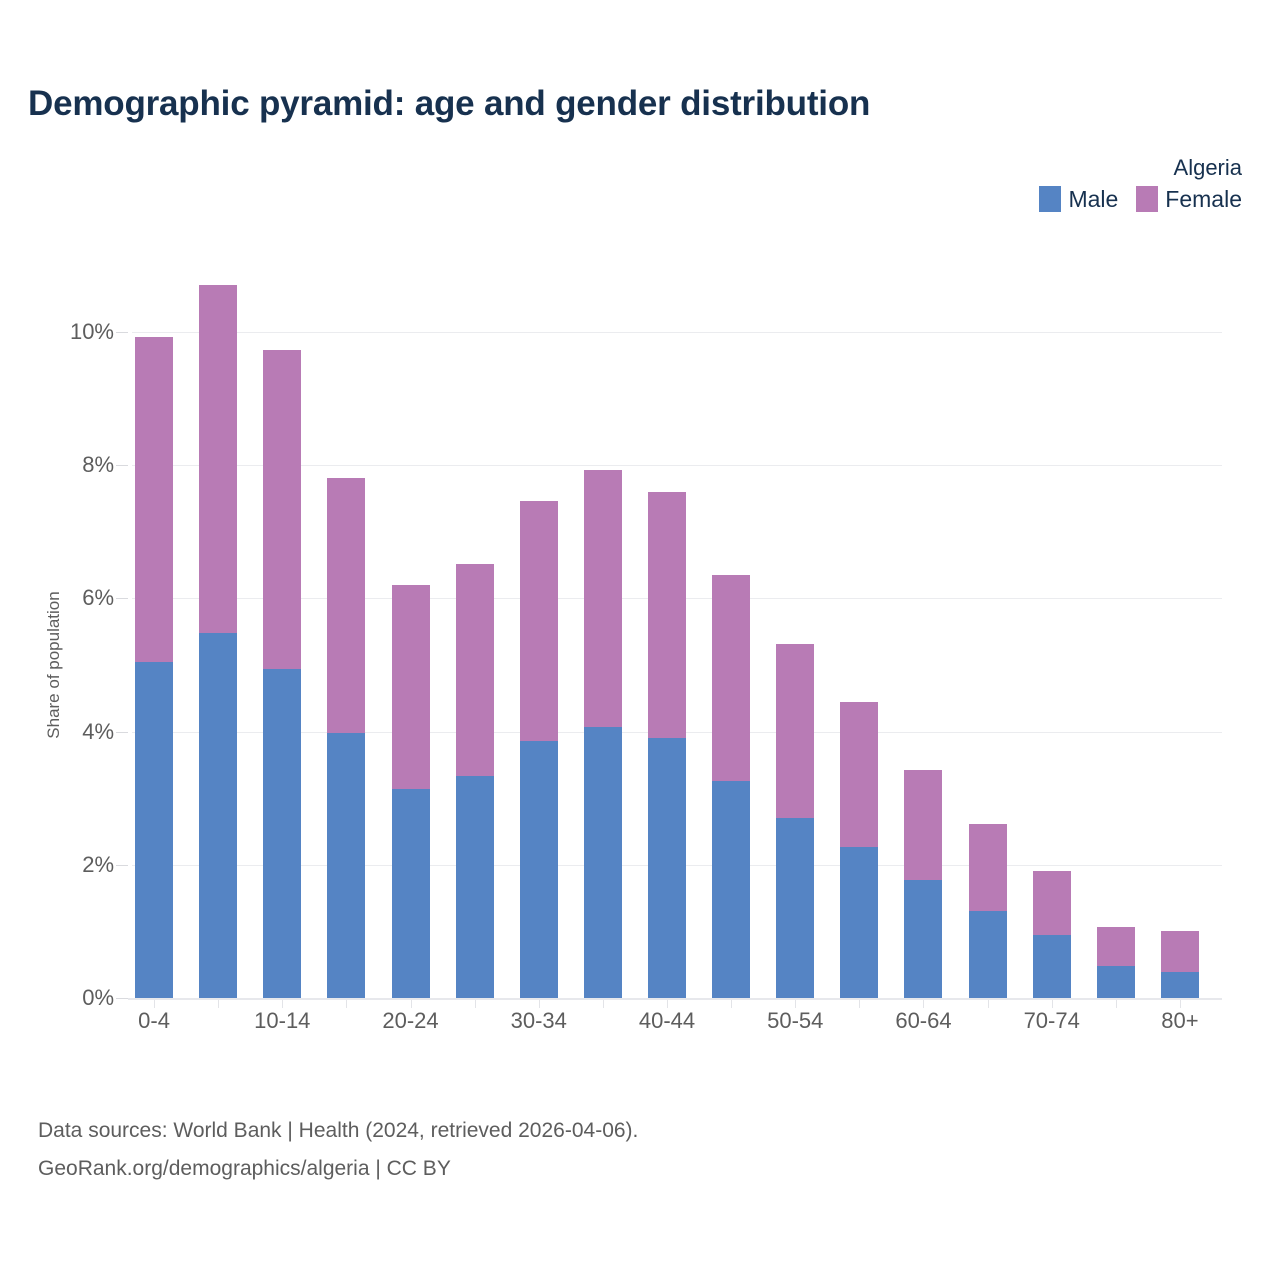  I want to click on x-axis-tick-label: 20-24, so click(410, 1020).